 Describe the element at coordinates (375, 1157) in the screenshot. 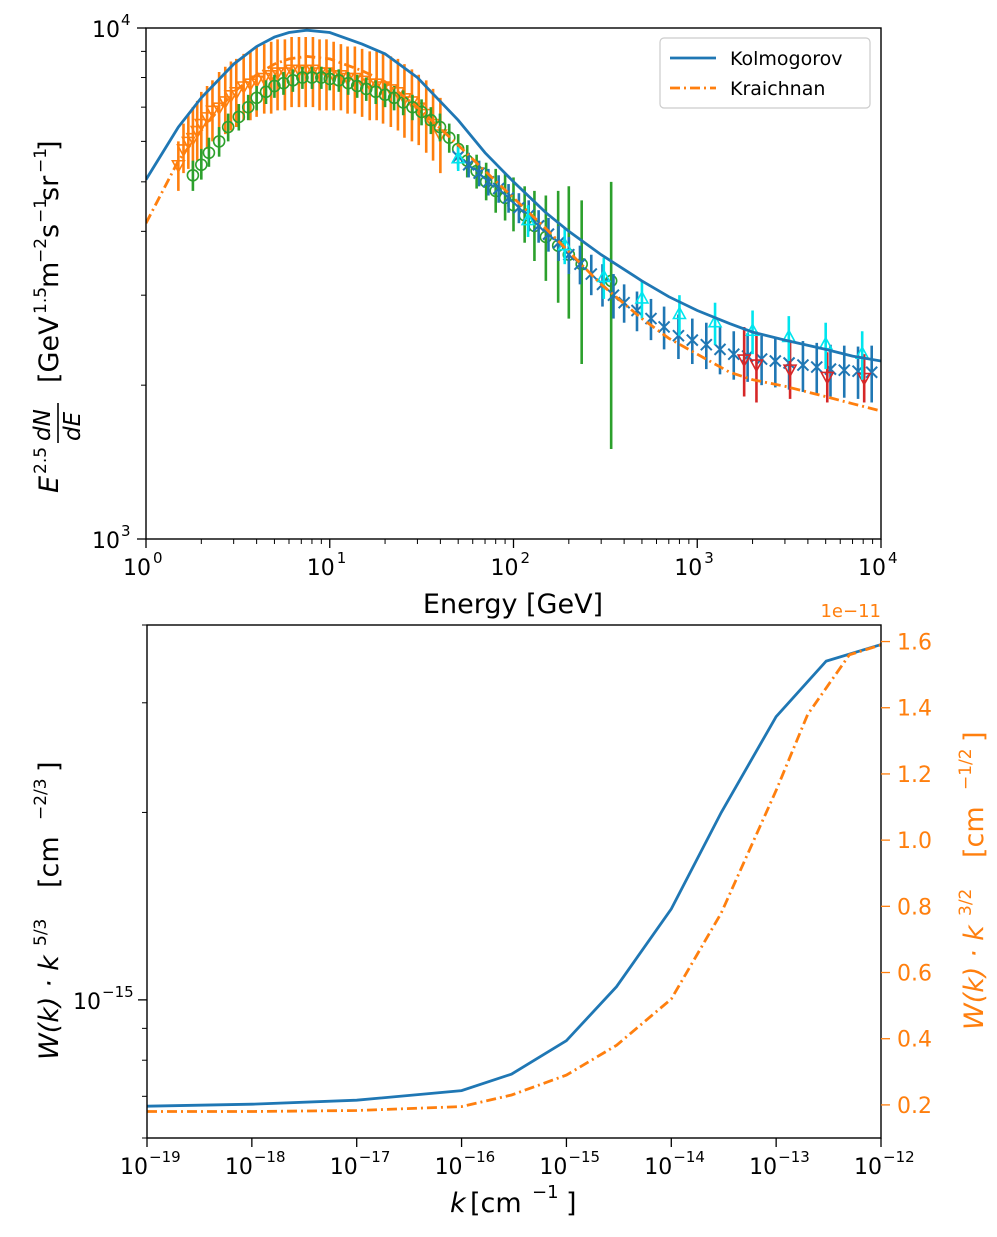

I see `bottom-x-tick-exponent: −17` at that location.